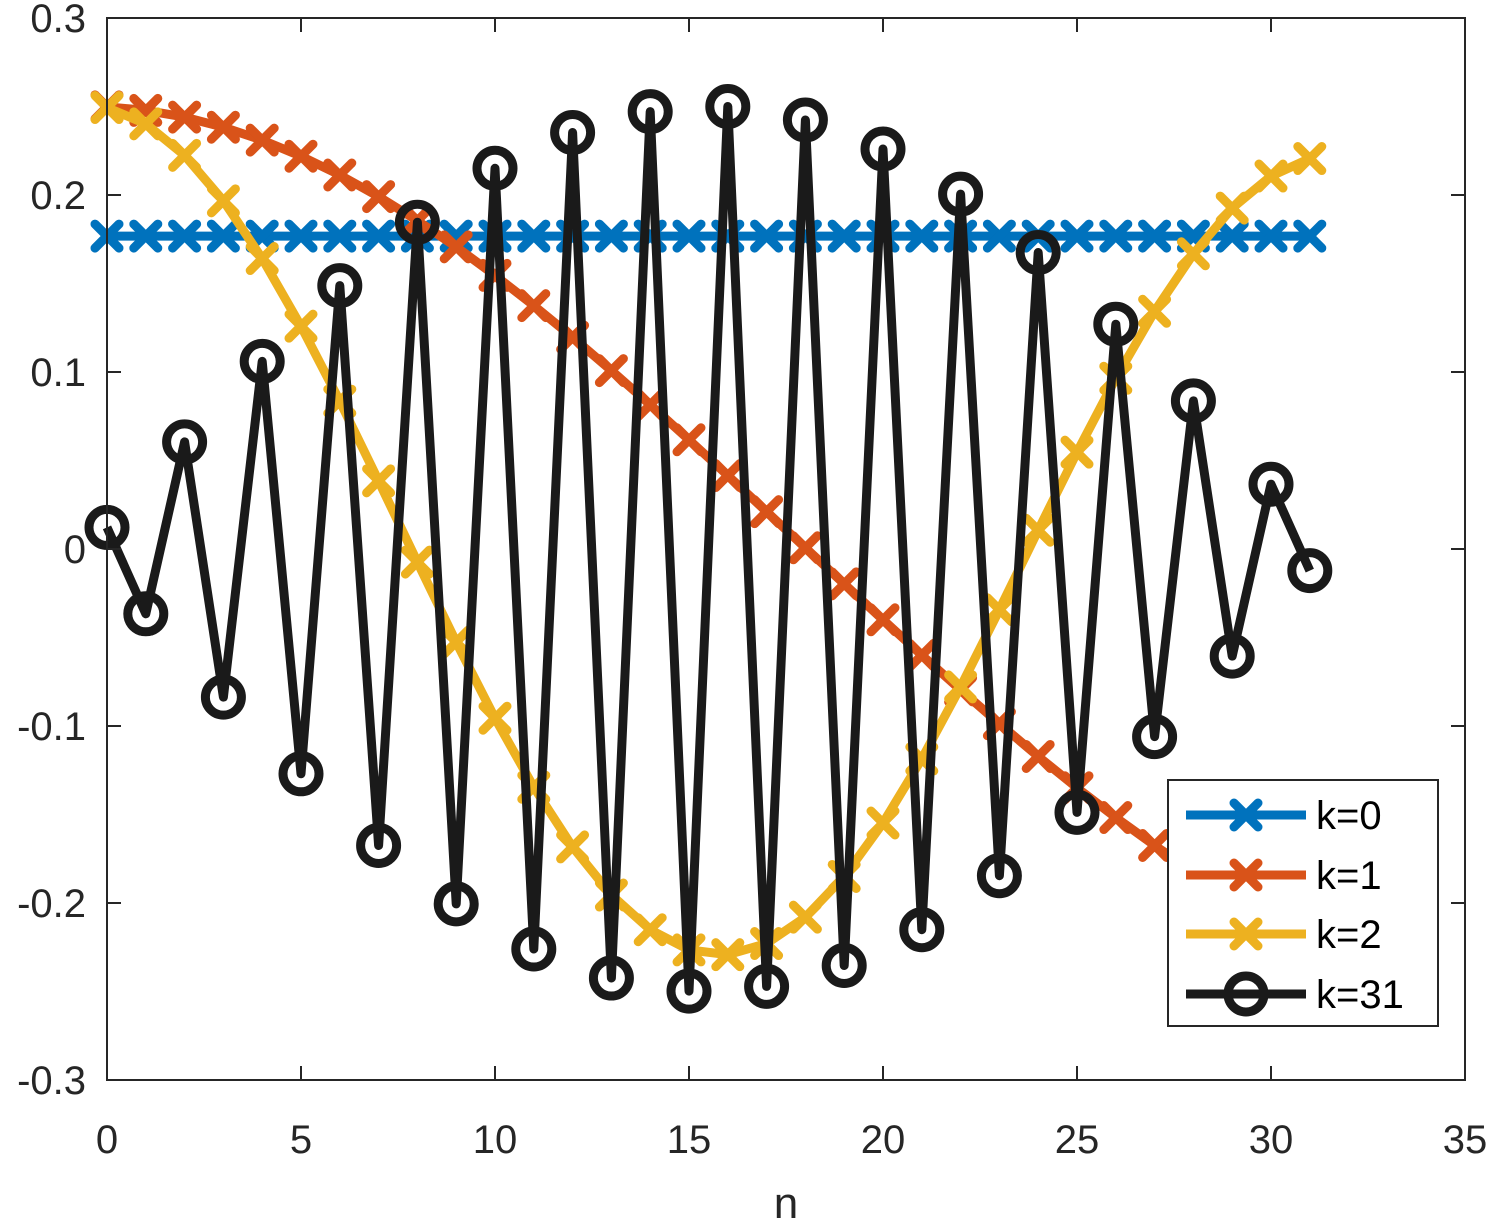 Image resolution: width=1492 pixels, height=1221 pixels. Describe the element at coordinates (786, 1200) in the screenshot. I see `x-axis-label: n` at that location.